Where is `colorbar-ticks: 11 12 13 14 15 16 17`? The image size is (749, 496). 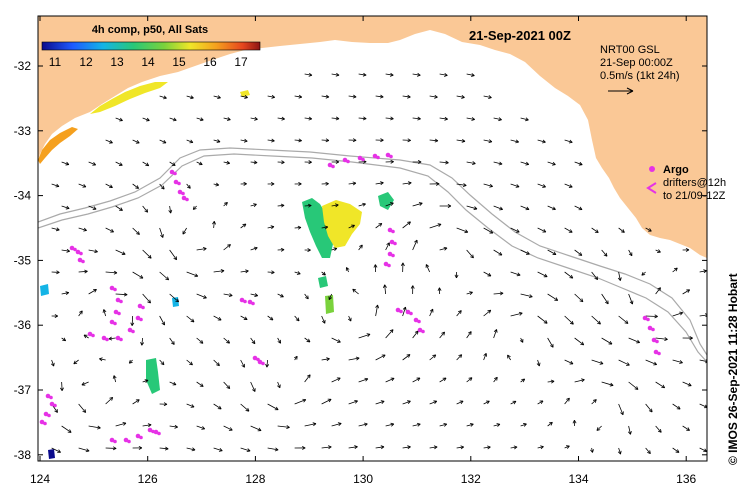 colorbar-ticks: 11 12 13 14 15 16 17 is located at coordinates (148, 62).